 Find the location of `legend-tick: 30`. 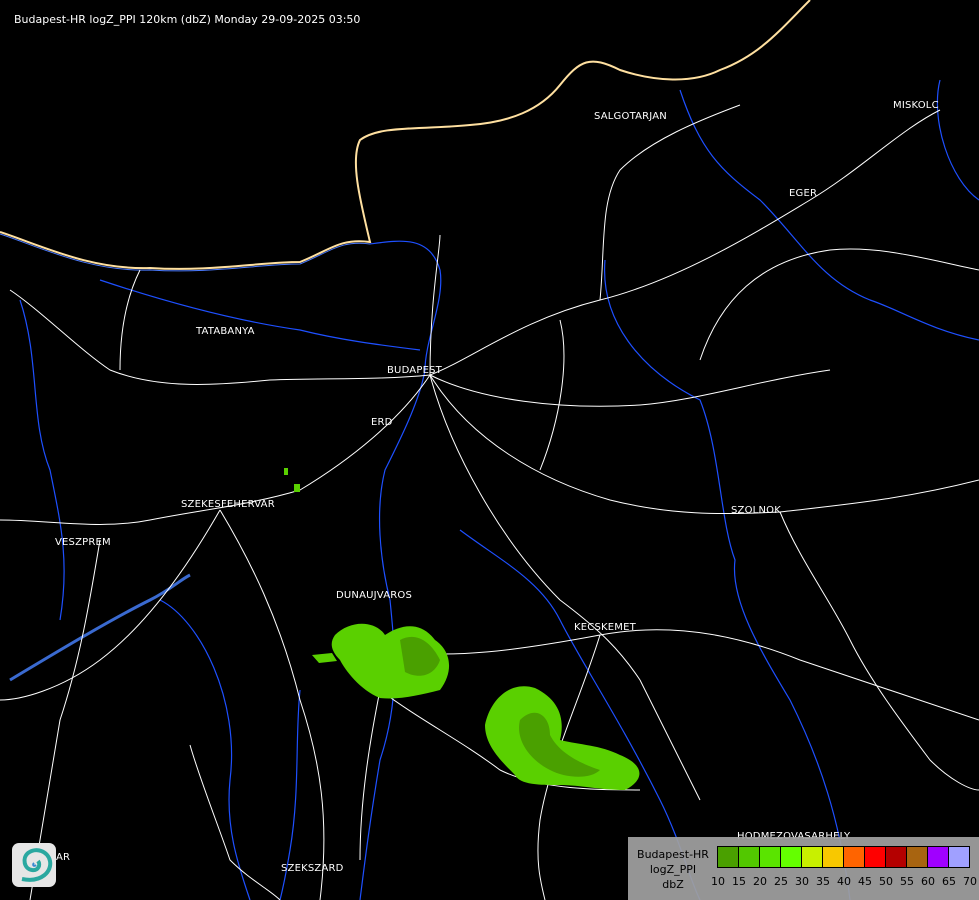

legend-tick: 30 is located at coordinates (802, 881).